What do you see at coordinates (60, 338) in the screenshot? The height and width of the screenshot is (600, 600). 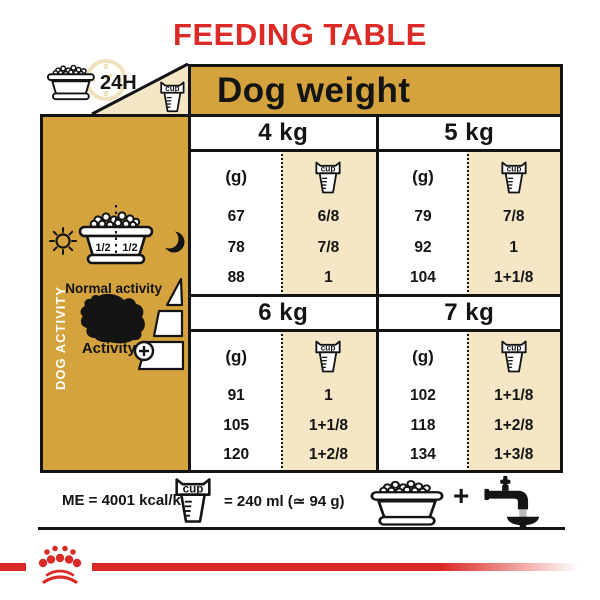 I see `dog-activity-vertical-label: DOG ACTIVITY` at bounding box center [60, 338].